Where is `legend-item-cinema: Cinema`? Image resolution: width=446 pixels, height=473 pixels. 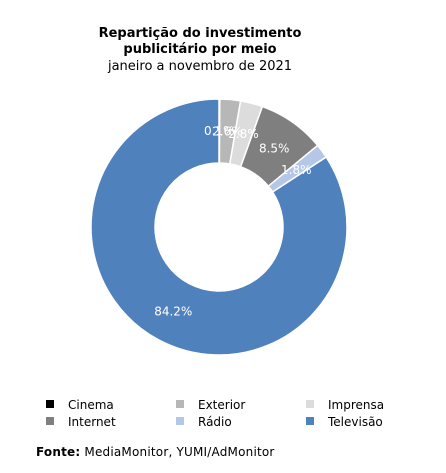
legend-item-cinema: Cinema is located at coordinates (80, 405).